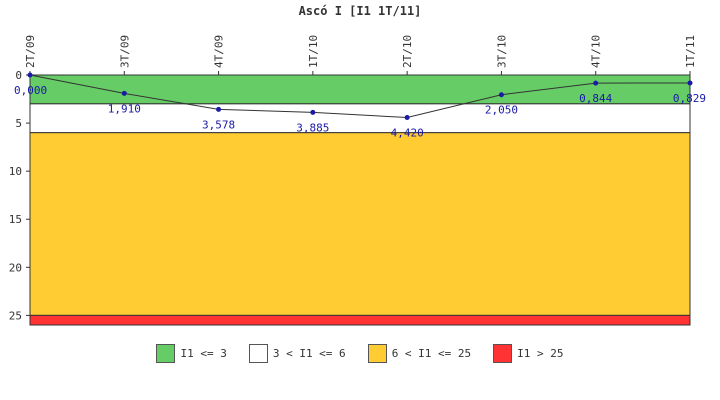  Describe the element at coordinates (124, 108) in the screenshot. I see `data-label: 1,910` at that location.